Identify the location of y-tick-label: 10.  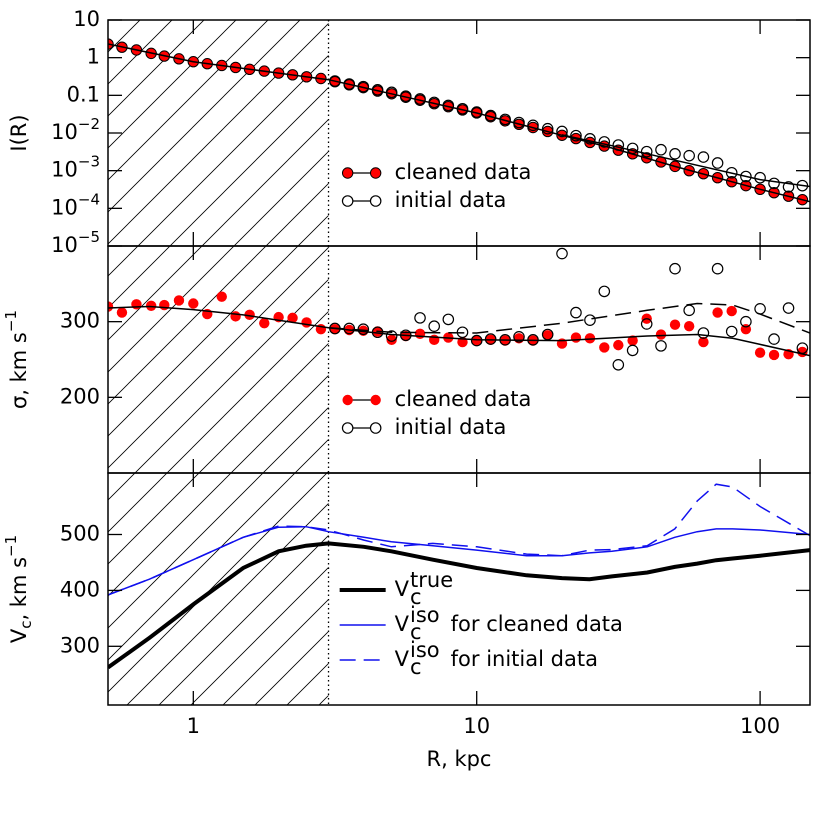
(86, 19).